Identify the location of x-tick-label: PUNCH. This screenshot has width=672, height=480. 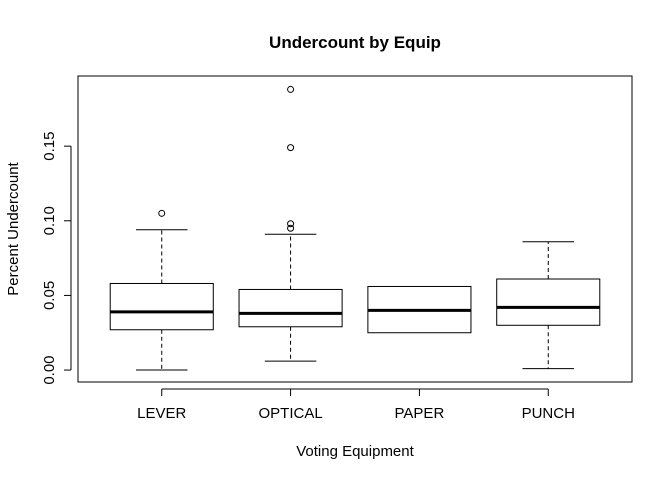
(548, 413).